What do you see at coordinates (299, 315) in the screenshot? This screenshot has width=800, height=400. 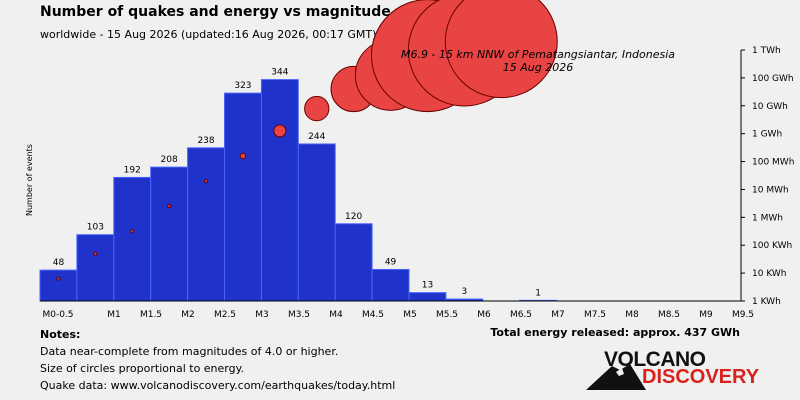 I see `x-tick-label-6: M3.5` at bounding box center [299, 315].